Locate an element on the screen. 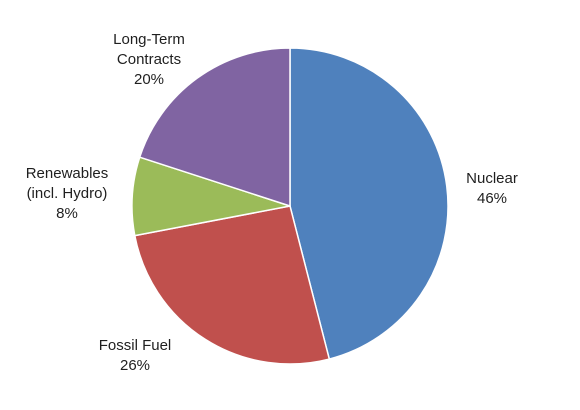  pie-slice-long-term-contracts is located at coordinates (214, 127).